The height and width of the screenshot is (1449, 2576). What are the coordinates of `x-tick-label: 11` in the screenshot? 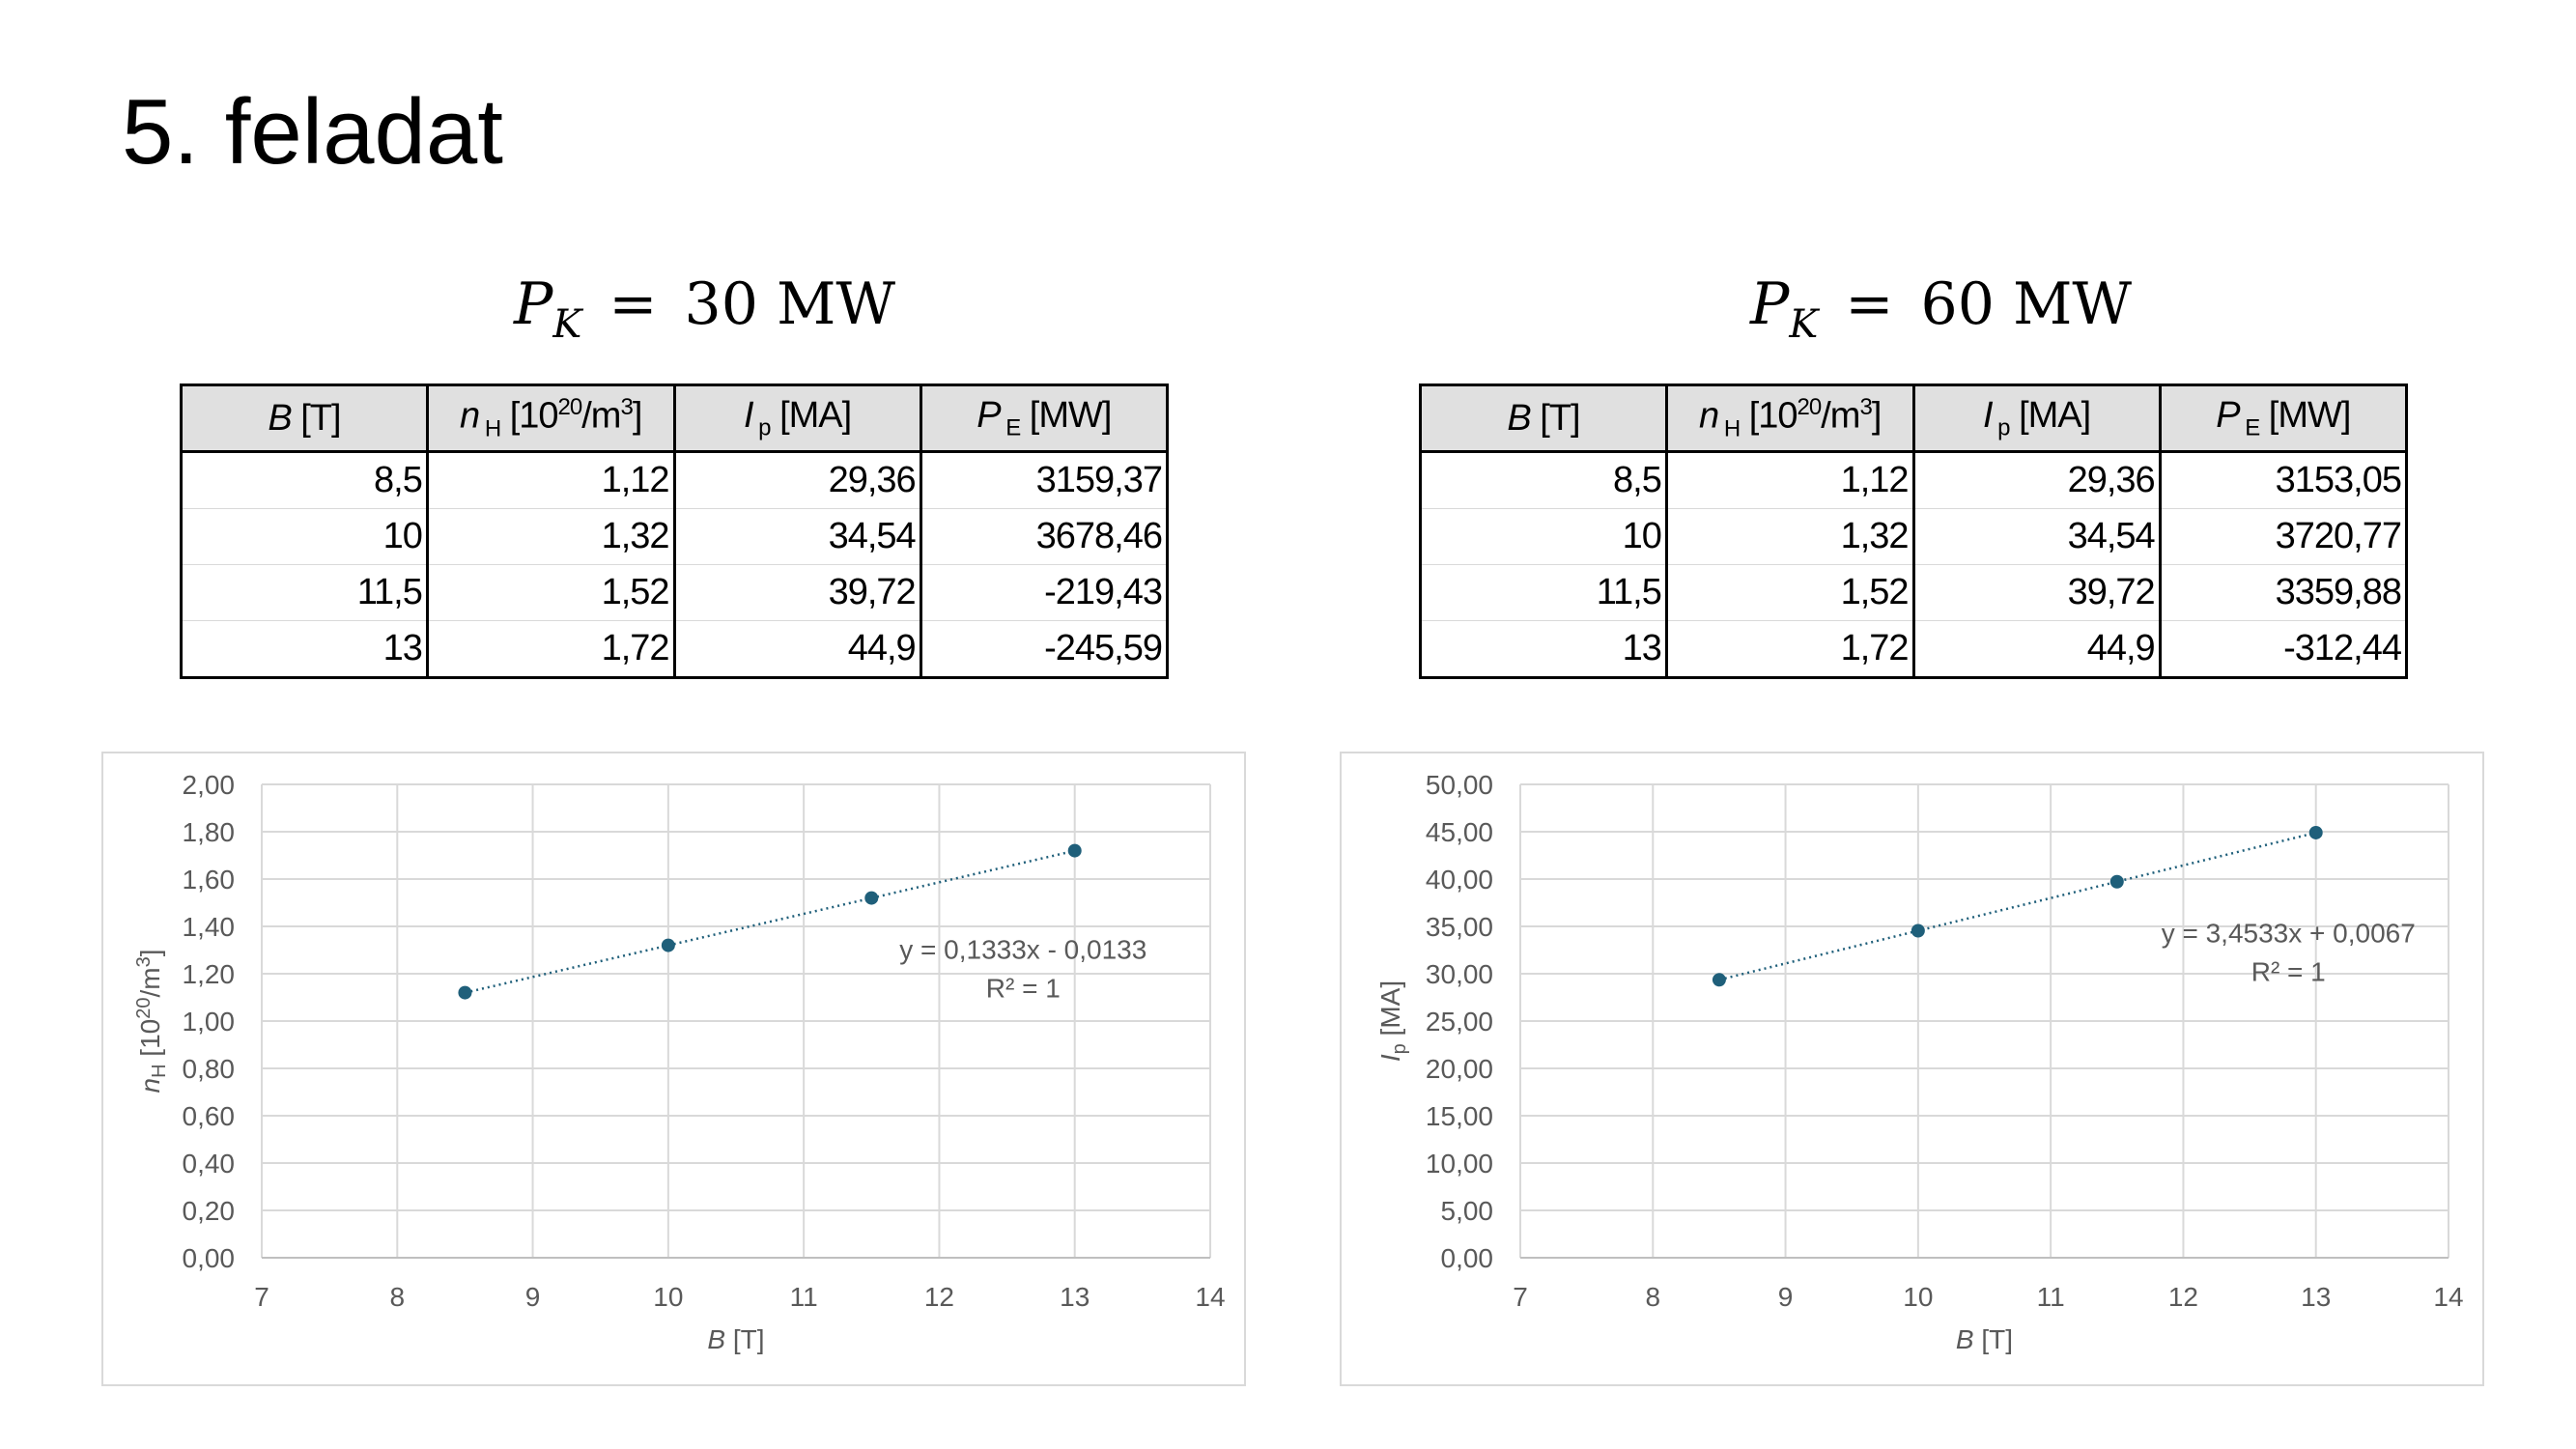 It's located at (2051, 1297).